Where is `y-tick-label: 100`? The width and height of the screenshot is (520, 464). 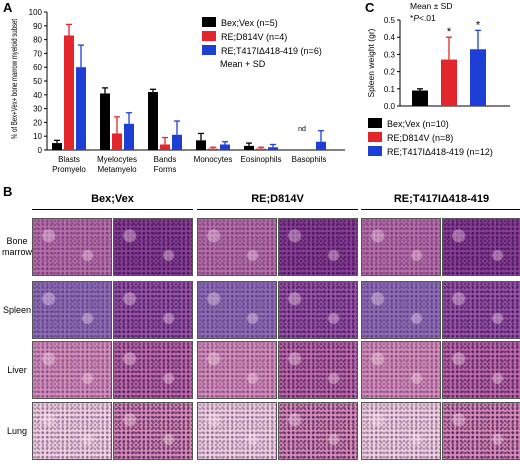 y-tick-label: 100 is located at coordinates (36, 12).